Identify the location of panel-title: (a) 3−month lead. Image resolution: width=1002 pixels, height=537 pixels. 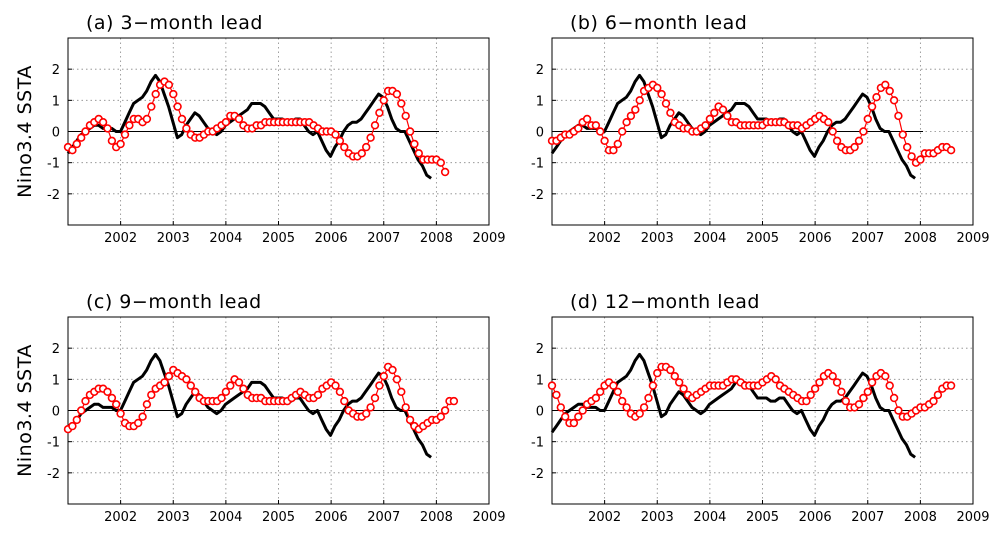
(174, 23).